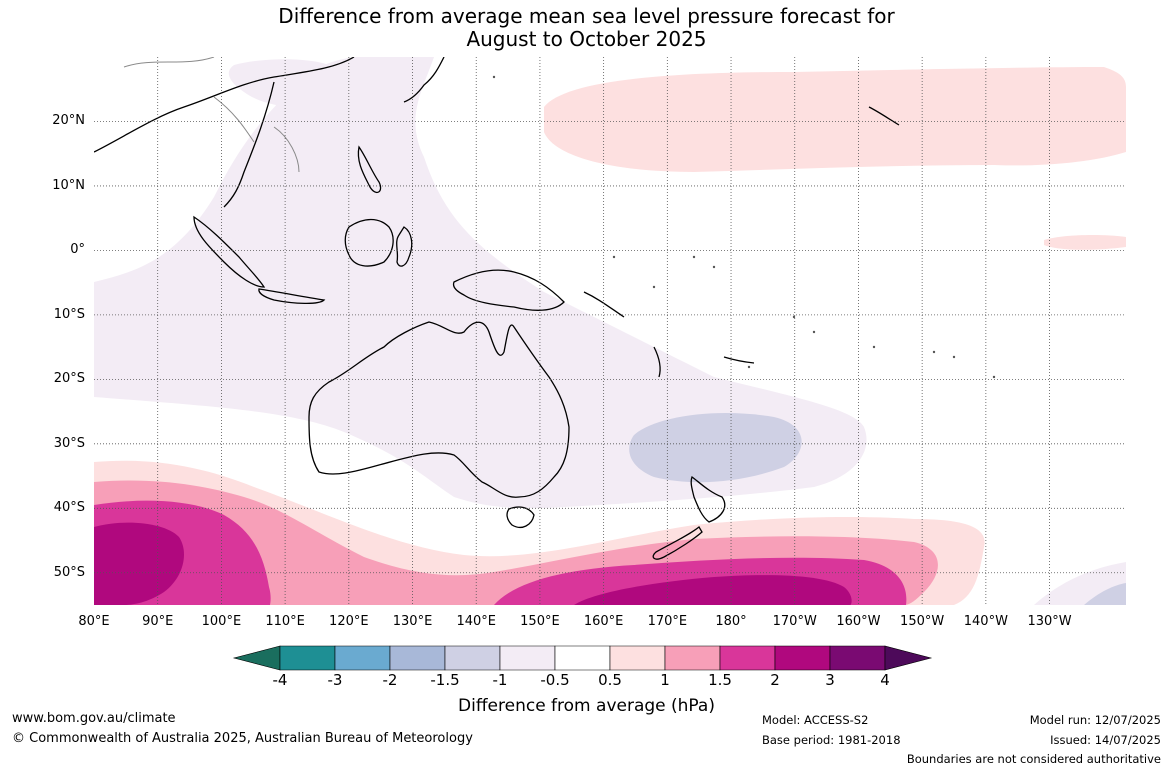 This screenshot has height=770, width=1173. I want to click on base-period: Base period: 1981-2018, so click(831, 740).